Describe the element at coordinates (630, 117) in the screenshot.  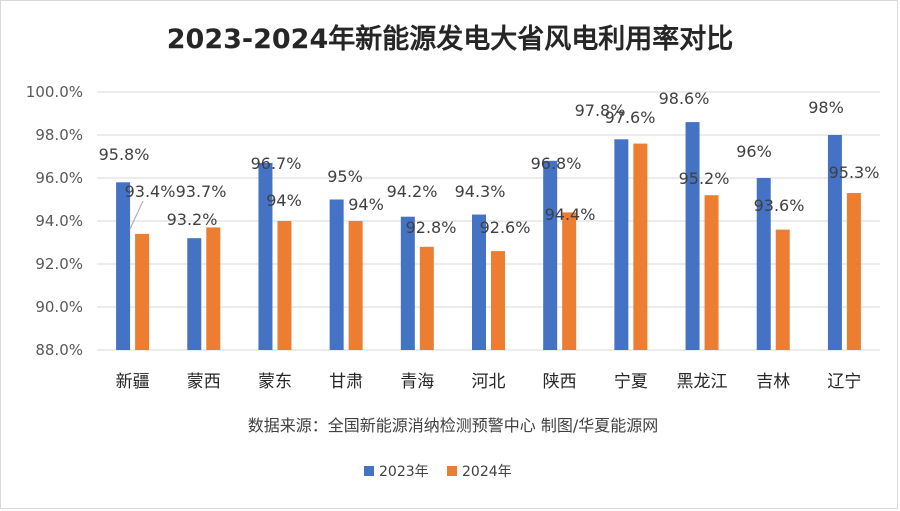
I see `data-label: 97.6%` at that location.